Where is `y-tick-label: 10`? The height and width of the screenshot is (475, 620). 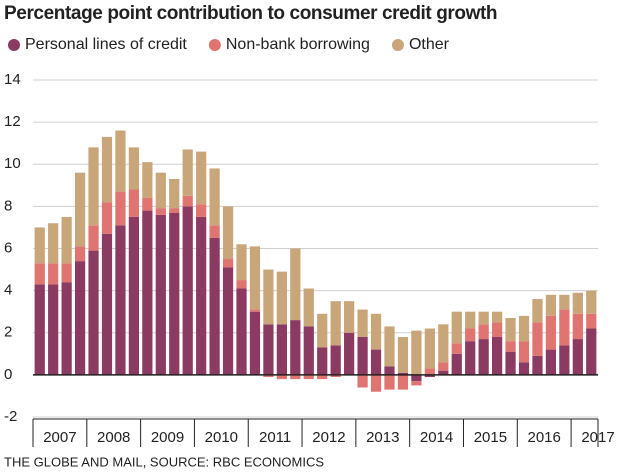
y-tick-label: 10 is located at coordinates (12, 163).